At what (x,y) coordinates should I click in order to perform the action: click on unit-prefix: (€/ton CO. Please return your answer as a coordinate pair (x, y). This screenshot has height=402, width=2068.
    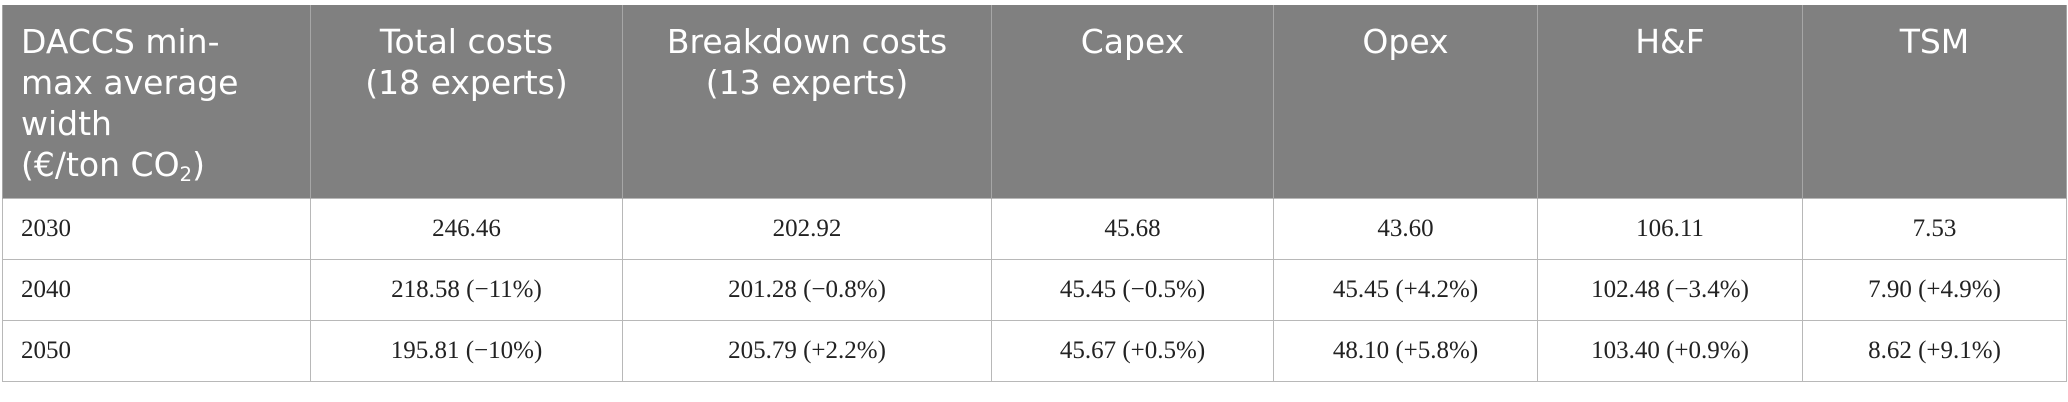
    Looking at the image, I should click on (100, 164).